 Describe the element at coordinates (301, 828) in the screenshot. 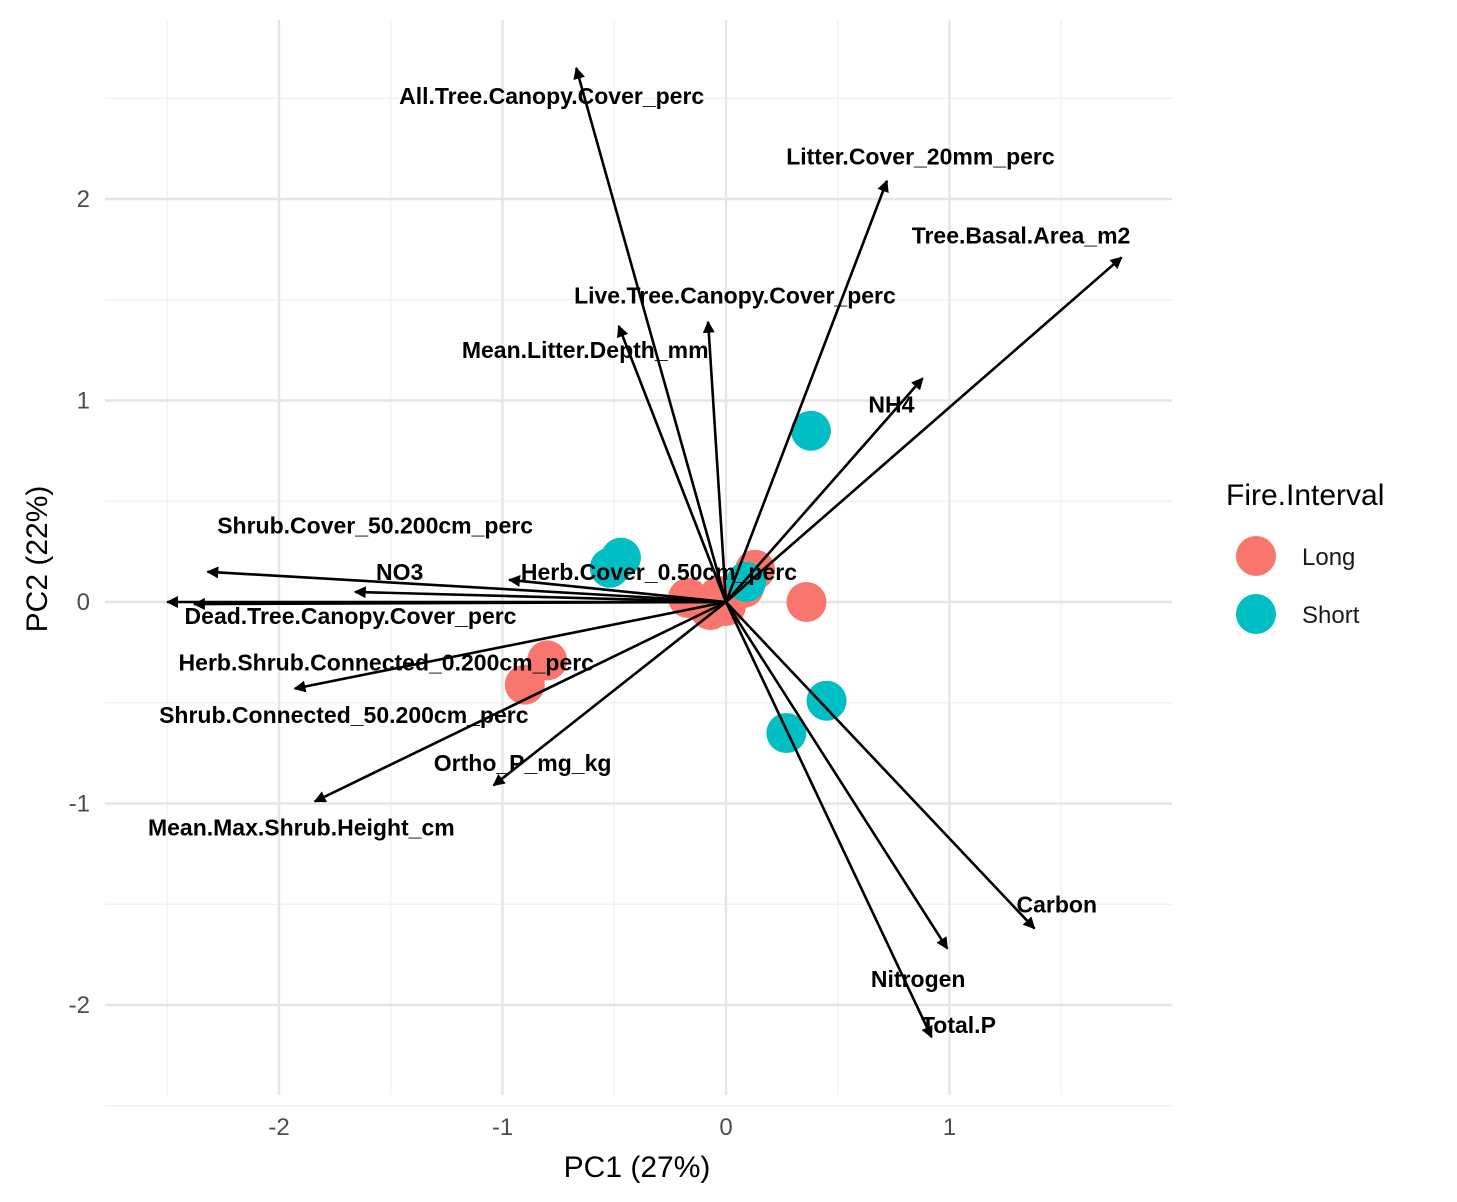

I see `loading-label: Mean.Max.Shrub.Height_cm` at that location.